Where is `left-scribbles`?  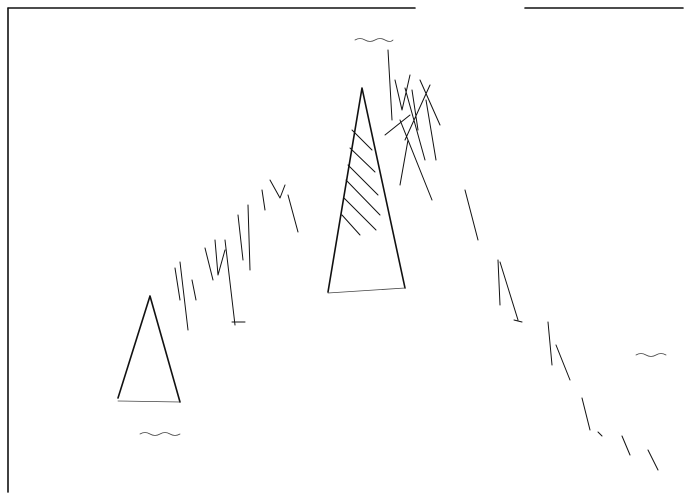
left-scribbles is located at coordinates (236, 255).